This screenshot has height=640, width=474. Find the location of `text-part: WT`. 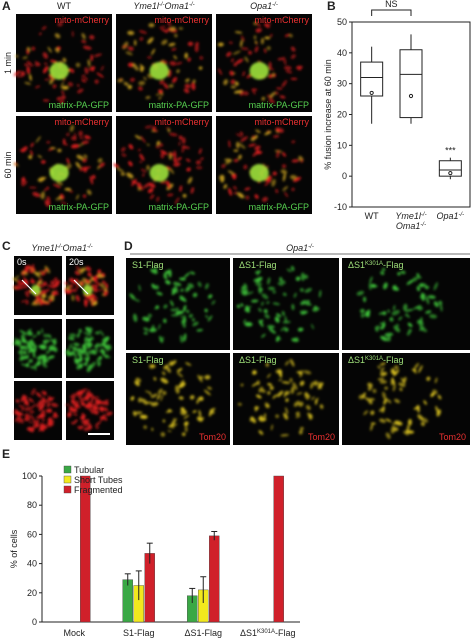

text-part: WT is located at coordinates (64, 6).